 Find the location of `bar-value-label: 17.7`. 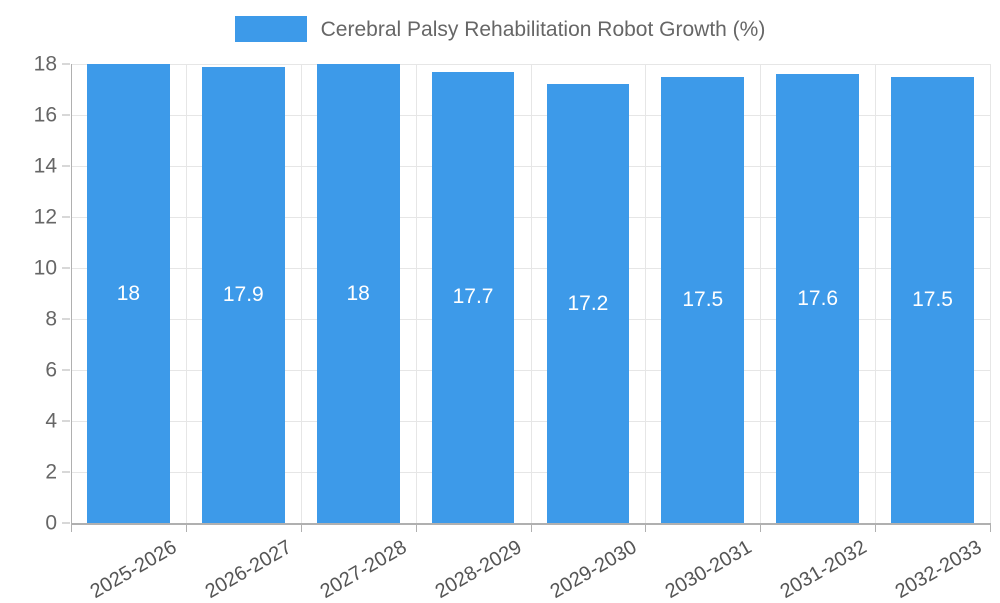

bar-value-label: 17.7 is located at coordinates (473, 297).